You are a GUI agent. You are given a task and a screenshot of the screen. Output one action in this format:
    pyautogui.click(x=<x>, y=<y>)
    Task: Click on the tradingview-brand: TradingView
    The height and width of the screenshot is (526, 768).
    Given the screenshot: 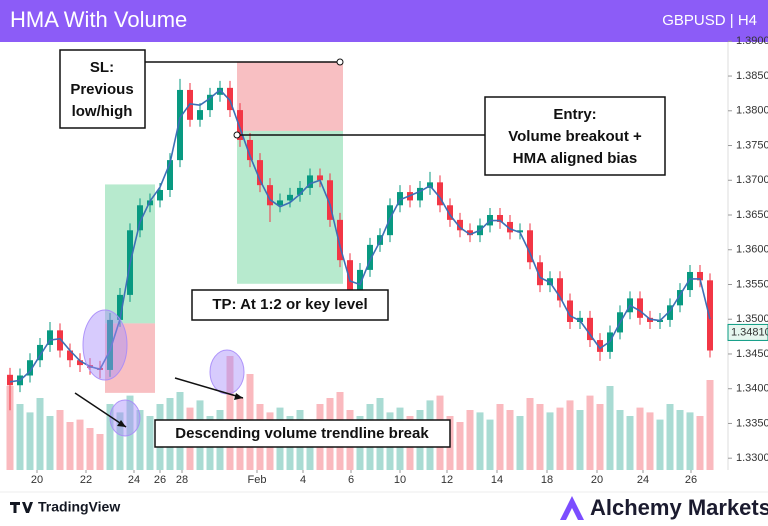 What is the action you would take?
    pyautogui.click(x=79, y=507)
    